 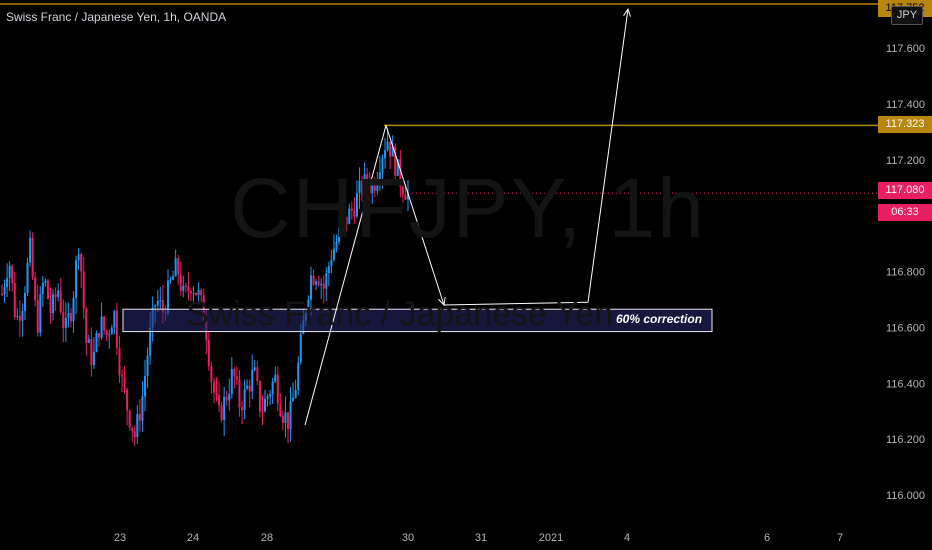 I want to click on time-axis: 23 24 28 30 31 2021 4 6 7, so click(x=478, y=538).